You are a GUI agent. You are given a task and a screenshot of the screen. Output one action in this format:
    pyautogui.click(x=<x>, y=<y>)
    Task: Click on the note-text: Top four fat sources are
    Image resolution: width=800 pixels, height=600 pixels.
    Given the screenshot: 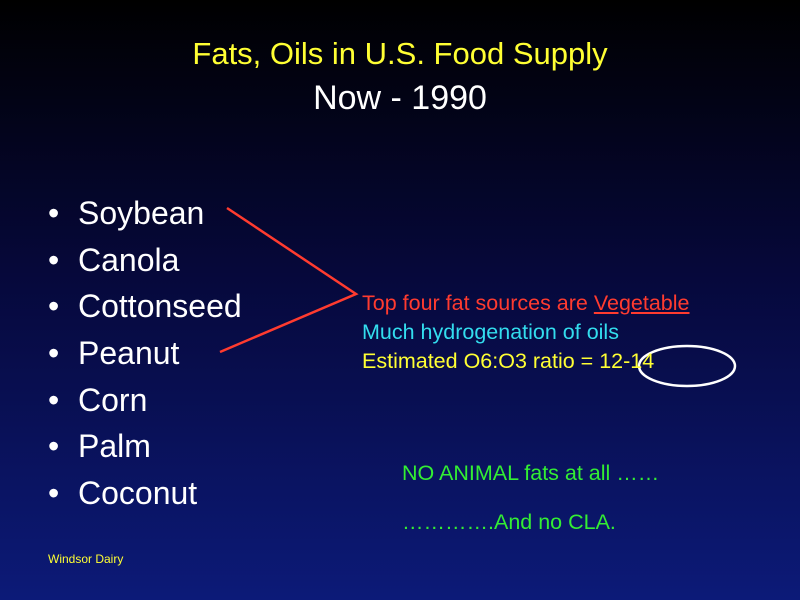 What is the action you would take?
    pyautogui.click(x=478, y=303)
    